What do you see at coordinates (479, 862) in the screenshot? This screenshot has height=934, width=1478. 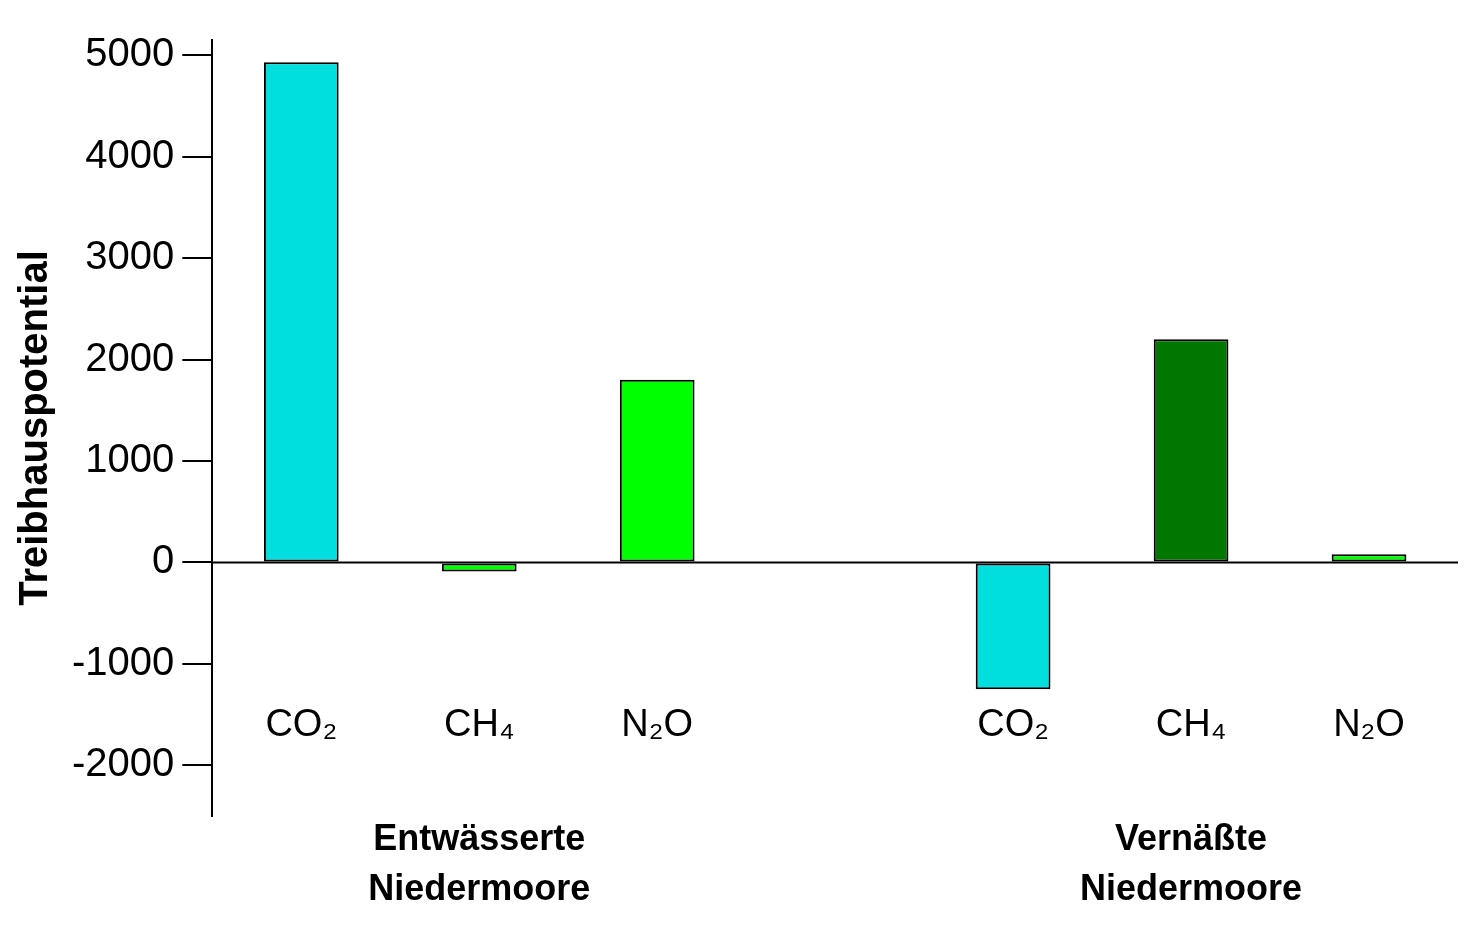 I see `annotation: Entwässerte Niedermoore` at bounding box center [479, 862].